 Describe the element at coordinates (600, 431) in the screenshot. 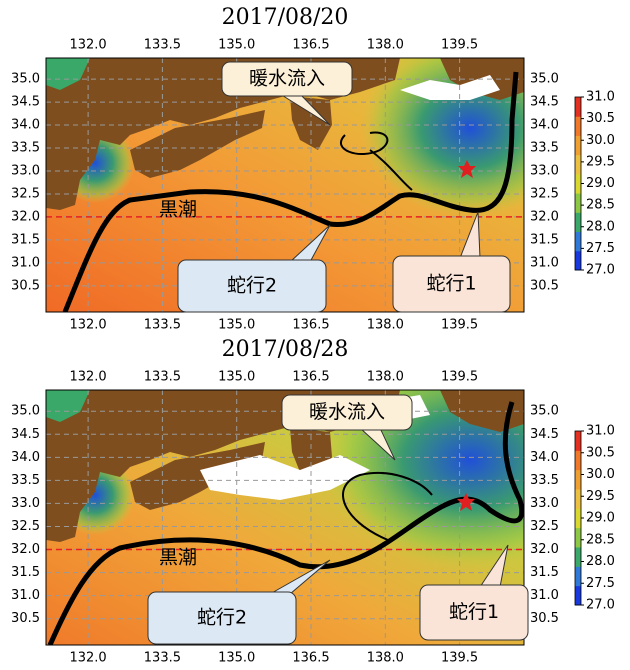

I see `colorbar-tick-label: 31.0` at that location.